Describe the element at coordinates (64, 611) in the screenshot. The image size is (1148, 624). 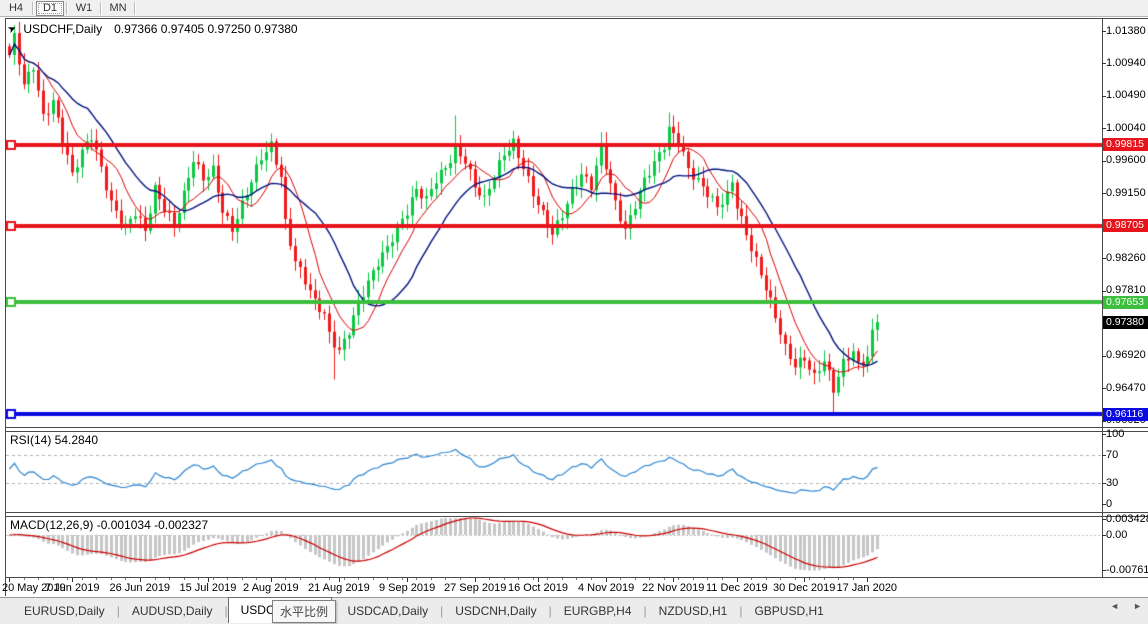
I see `tab-eurusd: EURUSD,Daily` at that location.